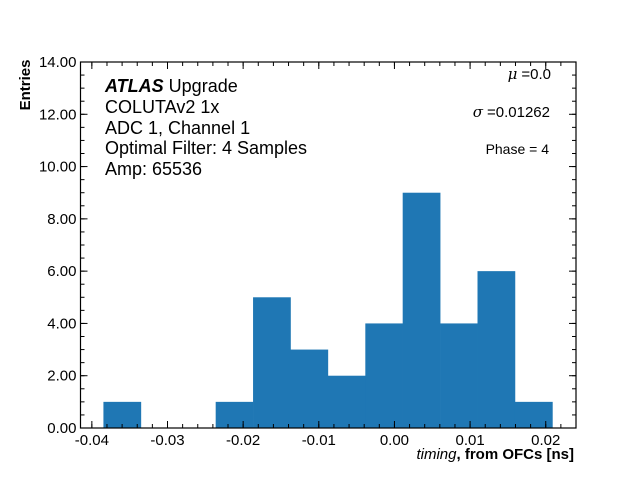  Describe the element at coordinates (206, 148) in the screenshot. I see `annotation-line-3: Optimal Filter: 4 Samples` at that location.